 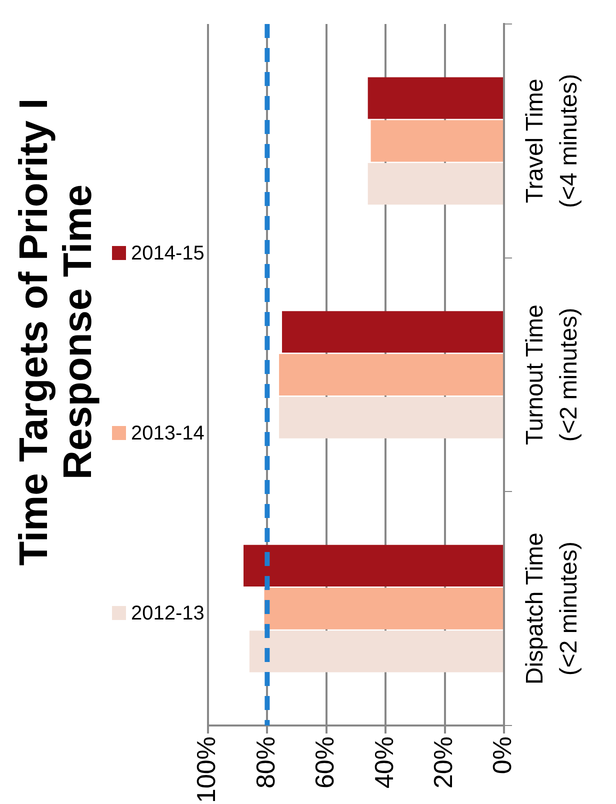 What do you see at coordinates (167, 253) in the screenshot?
I see `legend-label: 2014-15` at bounding box center [167, 253].